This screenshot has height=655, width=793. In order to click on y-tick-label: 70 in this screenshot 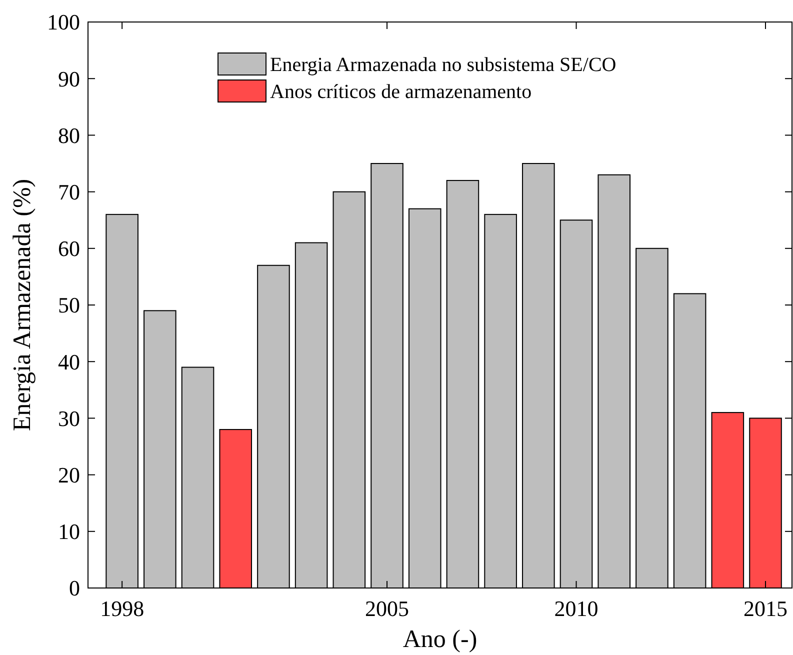, I will do `click(69, 192)`.